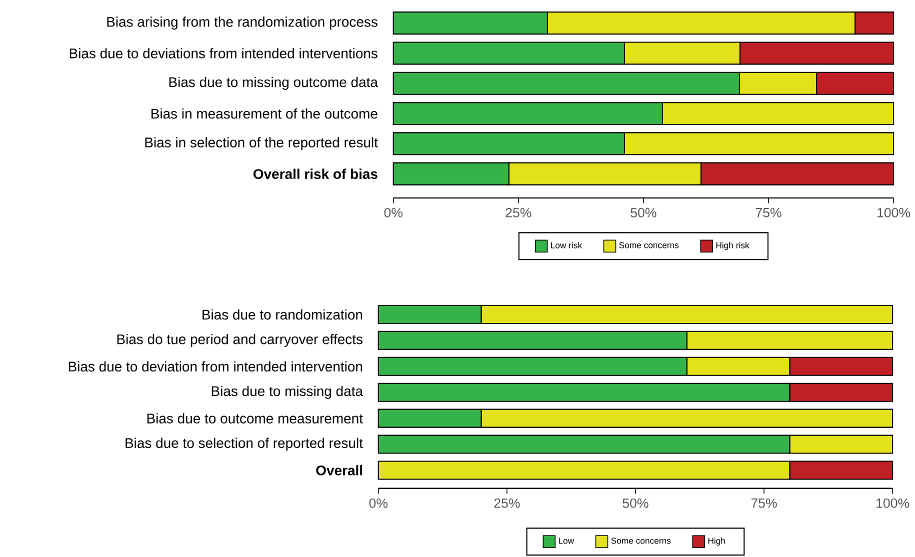 The height and width of the screenshot is (557, 915). Describe the element at coordinates (315, 173) in the screenshot. I see `y-tick-label: Overall risk of bias` at that location.